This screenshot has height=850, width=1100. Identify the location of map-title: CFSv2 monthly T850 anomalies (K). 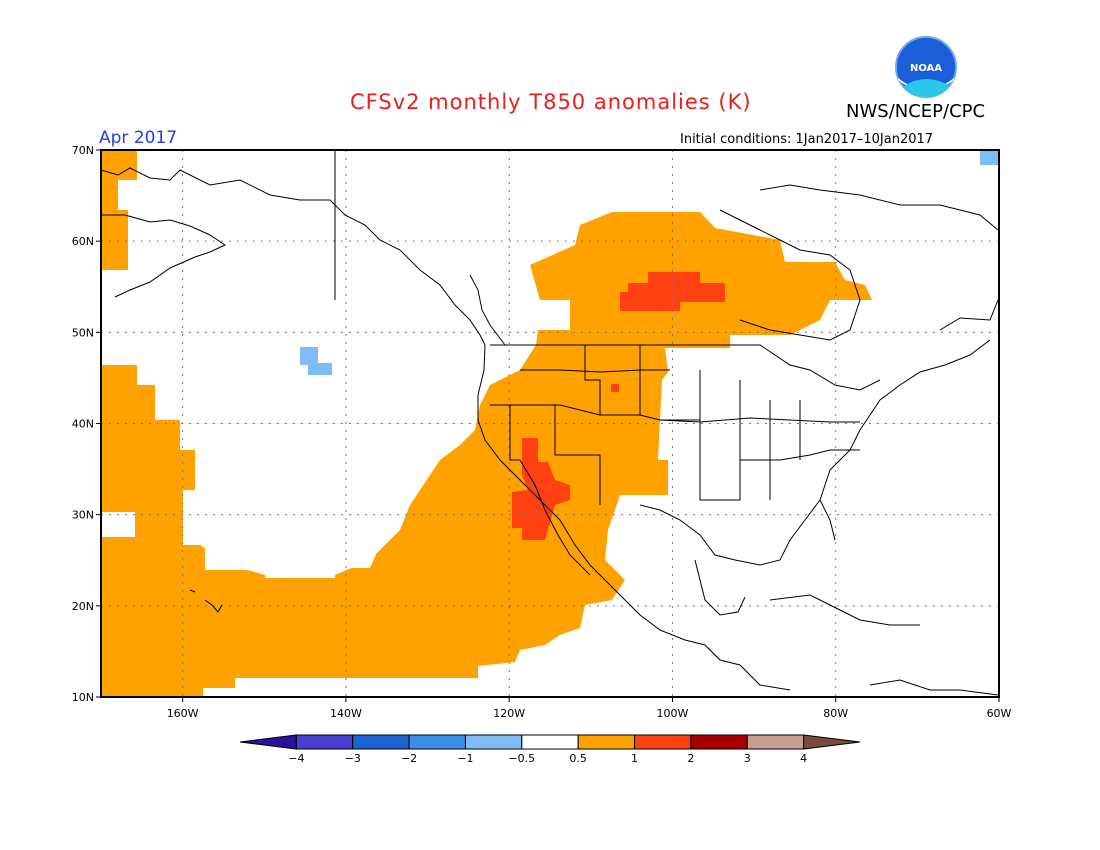
(551, 102).